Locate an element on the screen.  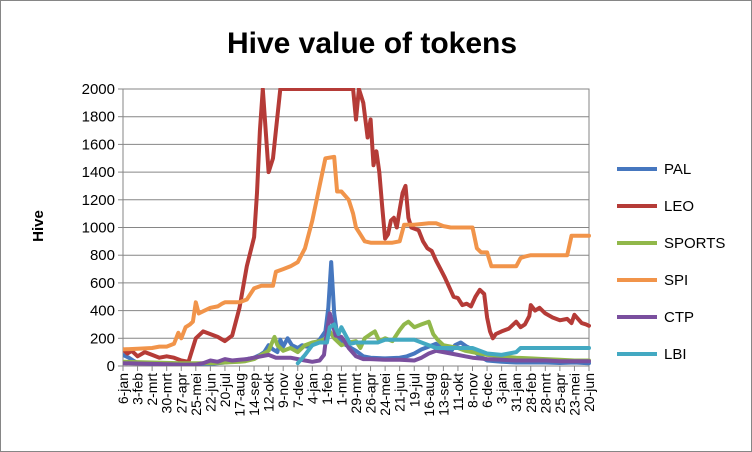
x-tick-label: 25-apr is located at coordinates (560, 393).